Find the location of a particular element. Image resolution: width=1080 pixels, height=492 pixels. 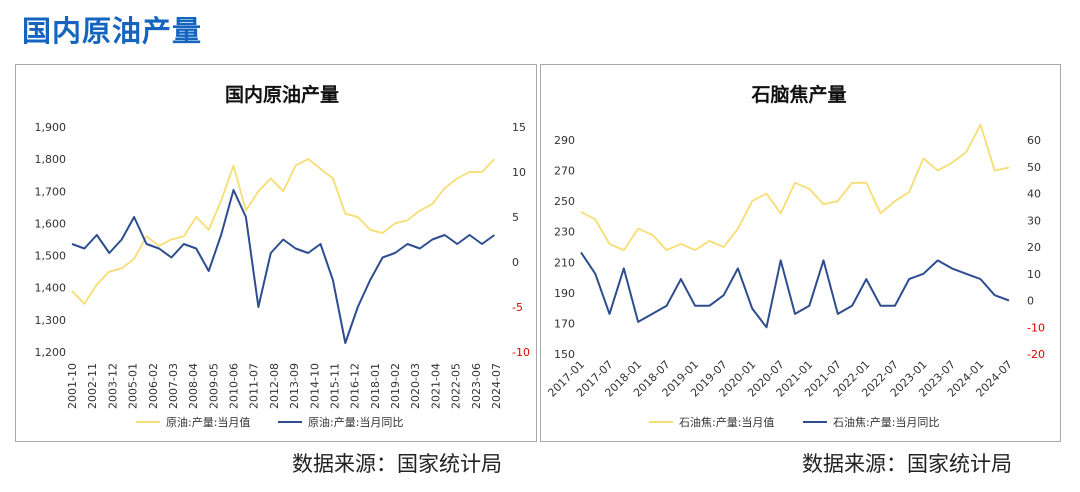

x-tick-label: 2013-09 is located at coordinates (294, 386).